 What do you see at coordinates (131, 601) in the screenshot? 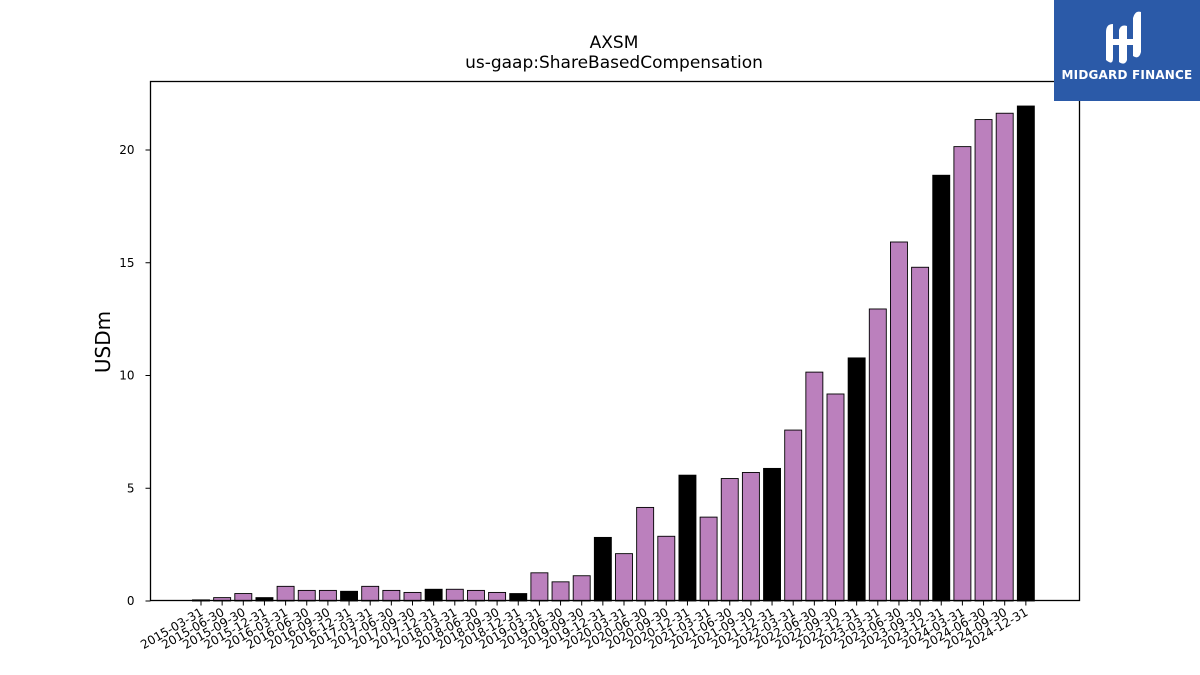
I see `y-tick-label: 0` at bounding box center [131, 601].